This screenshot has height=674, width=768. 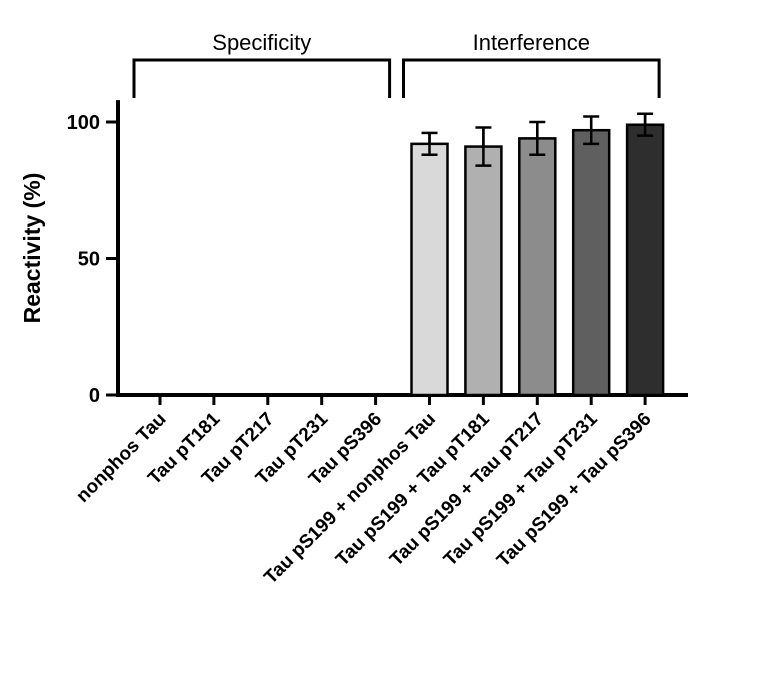 What do you see at coordinates (32, 248) in the screenshot?
I see `y-axis-label: Reactivity (%)` at bounding box center [32, 248].